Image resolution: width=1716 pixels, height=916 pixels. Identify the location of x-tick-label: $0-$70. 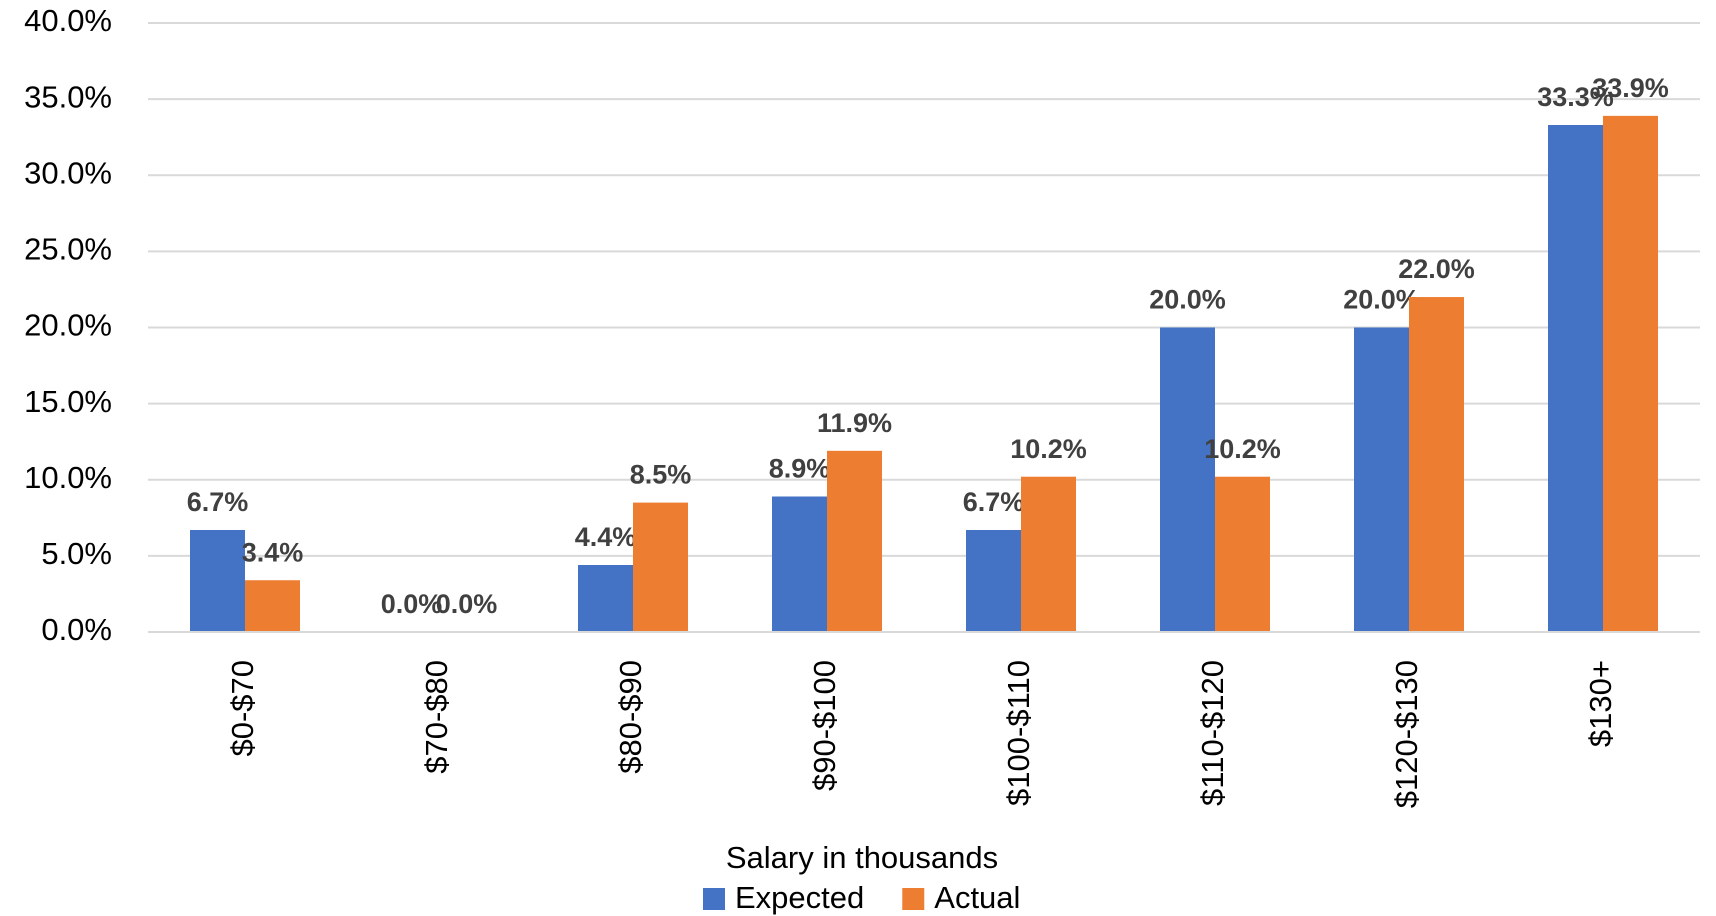
(242, 708).